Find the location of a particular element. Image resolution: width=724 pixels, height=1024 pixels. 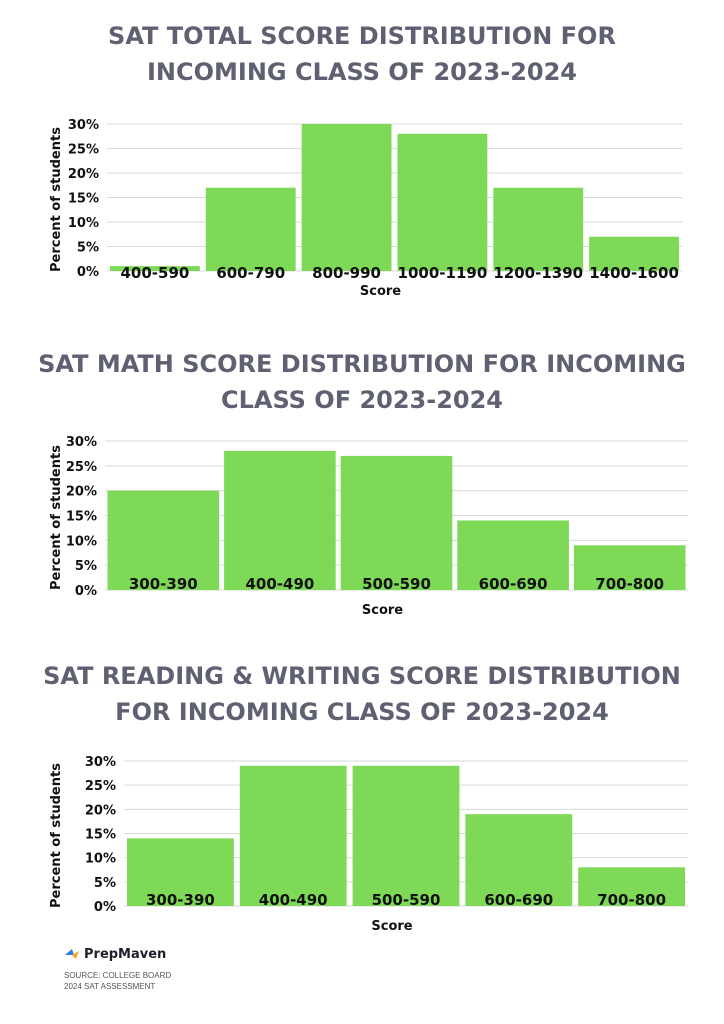

x-tick-label: 400-590 is located at coordinates (154, 273).